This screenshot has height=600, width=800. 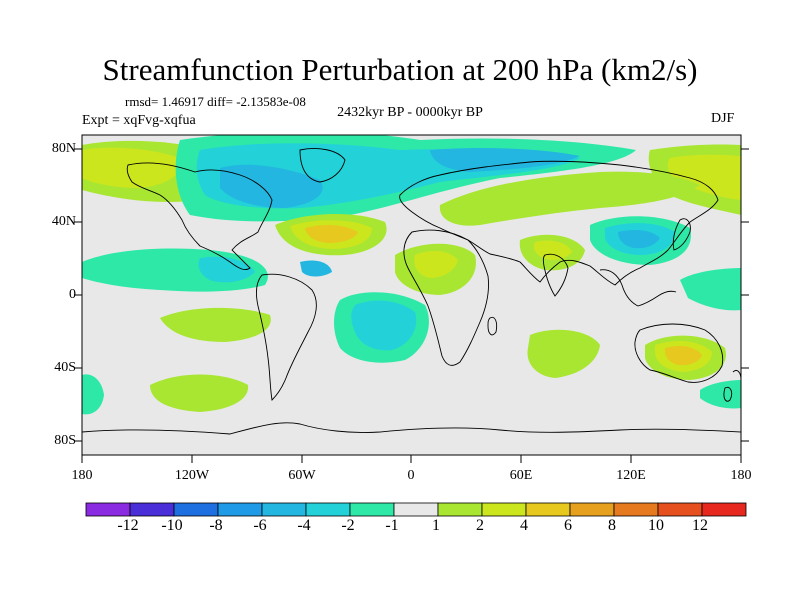 What do you see at coordinates (552, 250) in the screenshot?
I see `contour-indian-positive-core` at bounding box center [552, 250].